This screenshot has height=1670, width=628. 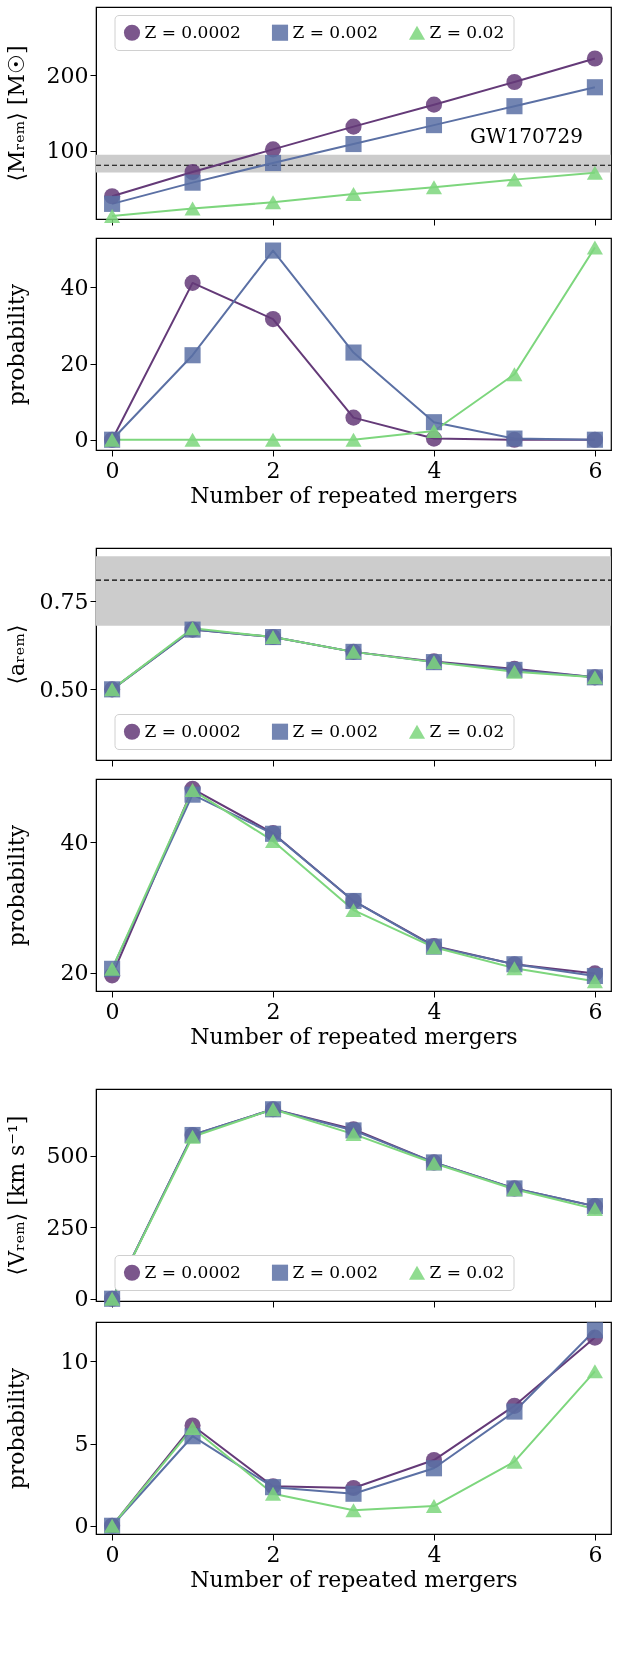 I want to click on y-tick-label: 10, so click(x=74, y=1361).